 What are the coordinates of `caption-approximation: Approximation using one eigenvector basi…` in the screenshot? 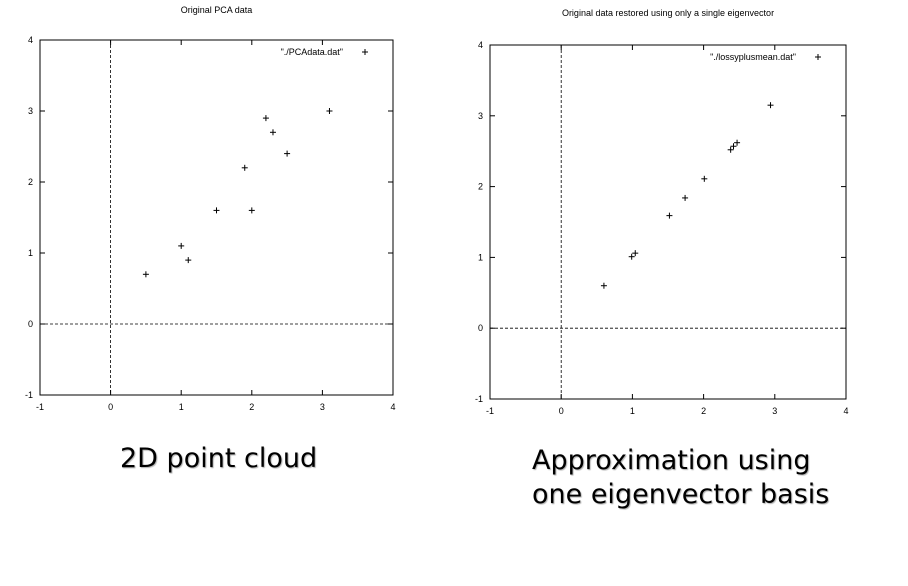 It's located at (680, 478).